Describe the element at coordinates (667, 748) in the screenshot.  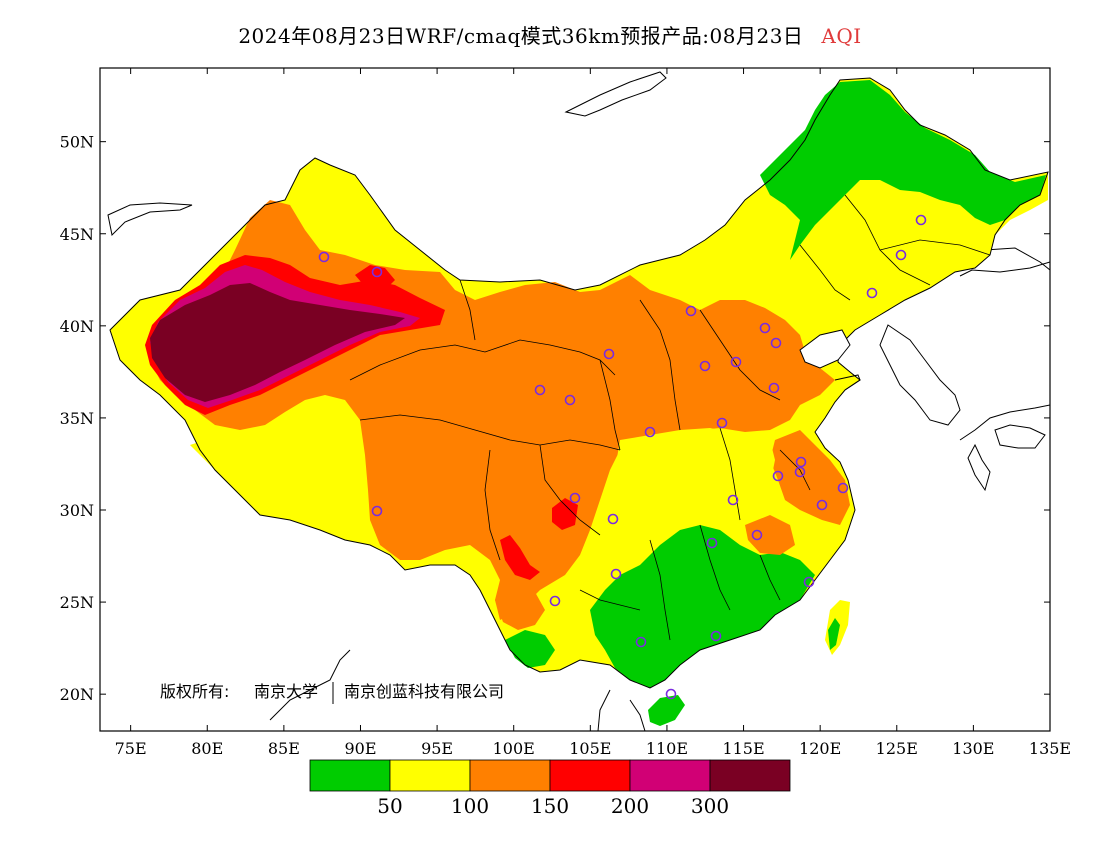
I see `x-tick-label: 110E` at that location.